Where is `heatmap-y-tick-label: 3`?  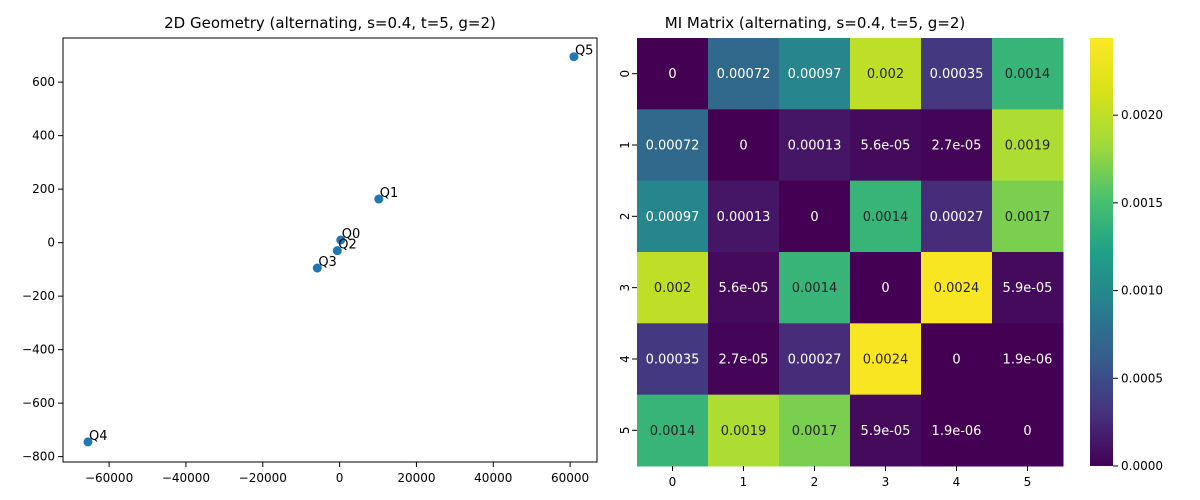 heatmap-y-tick-label: 3 is located at coordinates (625, 288).